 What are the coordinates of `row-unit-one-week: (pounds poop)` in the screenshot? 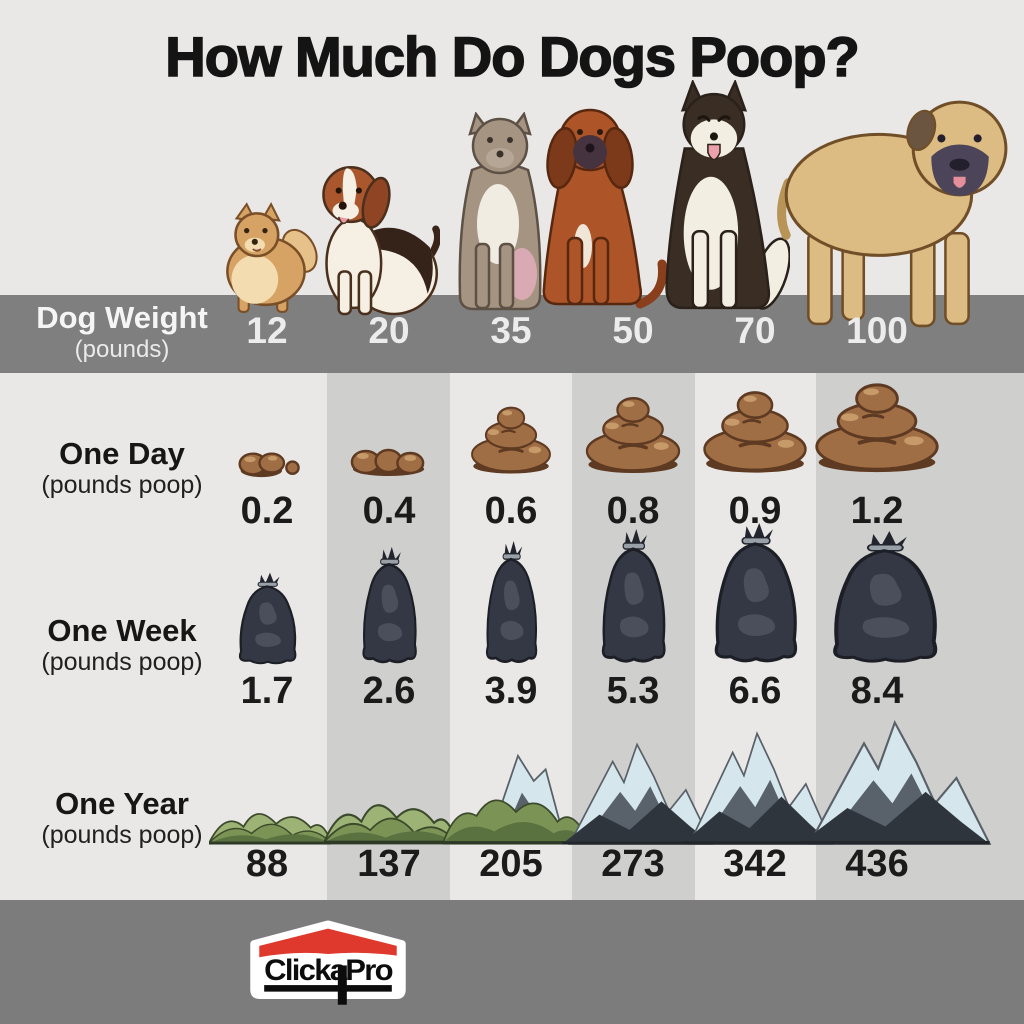 It's located at (122, 662).